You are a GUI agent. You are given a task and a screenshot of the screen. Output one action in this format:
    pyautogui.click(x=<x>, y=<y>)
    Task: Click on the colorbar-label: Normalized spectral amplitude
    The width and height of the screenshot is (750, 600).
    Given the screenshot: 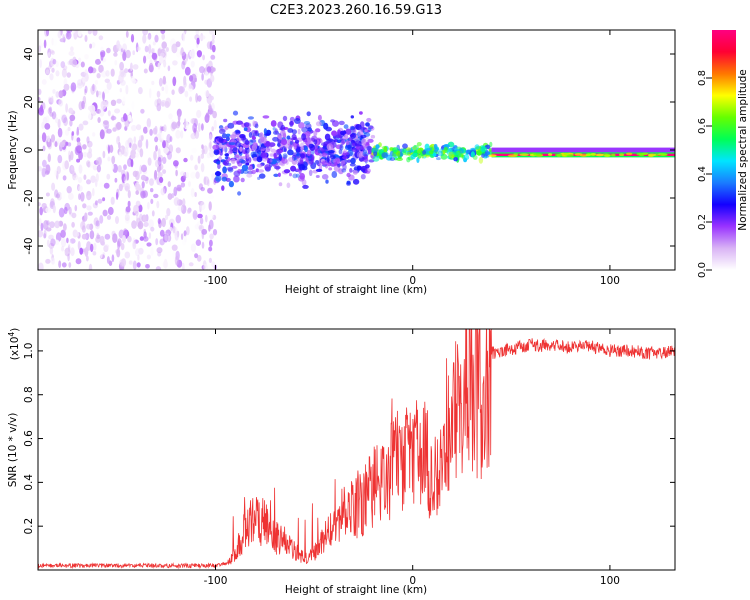 What is the action you would take?
    pyautogui.click(x=743, y=149)
    